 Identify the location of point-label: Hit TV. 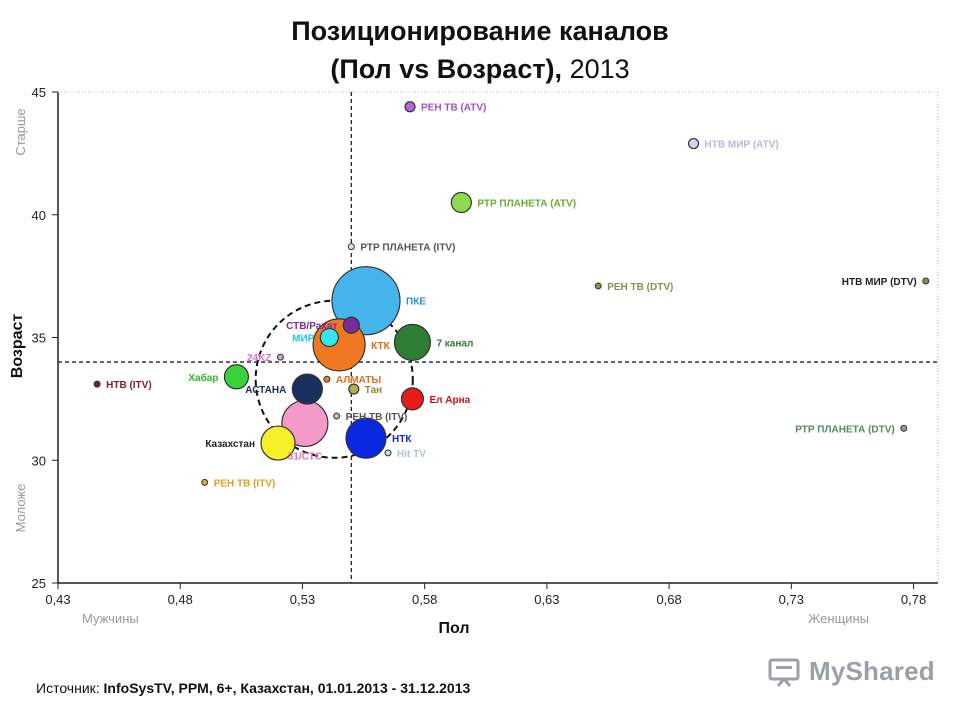
(411, 454).